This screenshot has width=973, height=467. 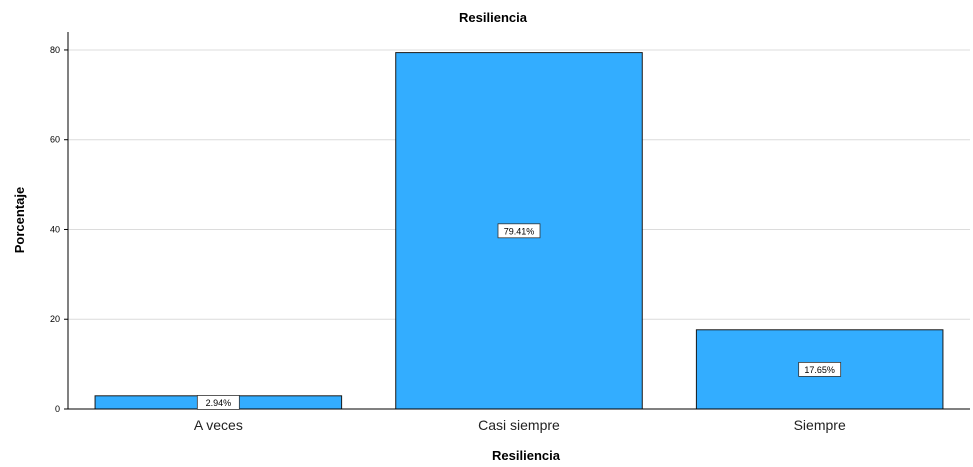 I want to click on y-tick-label: 80, so click(x=55, y=50).